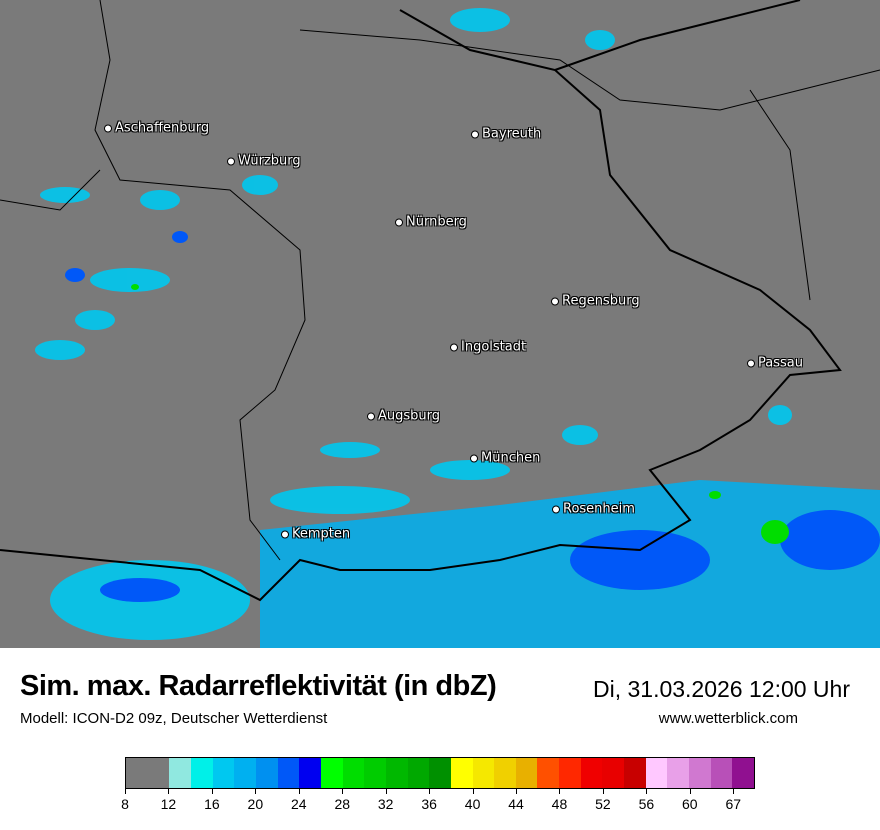  What do you see at coordinates (593, 509) in the screenshot?
I see `city-marker: Rosenheim` at bounding box center [593, 509].